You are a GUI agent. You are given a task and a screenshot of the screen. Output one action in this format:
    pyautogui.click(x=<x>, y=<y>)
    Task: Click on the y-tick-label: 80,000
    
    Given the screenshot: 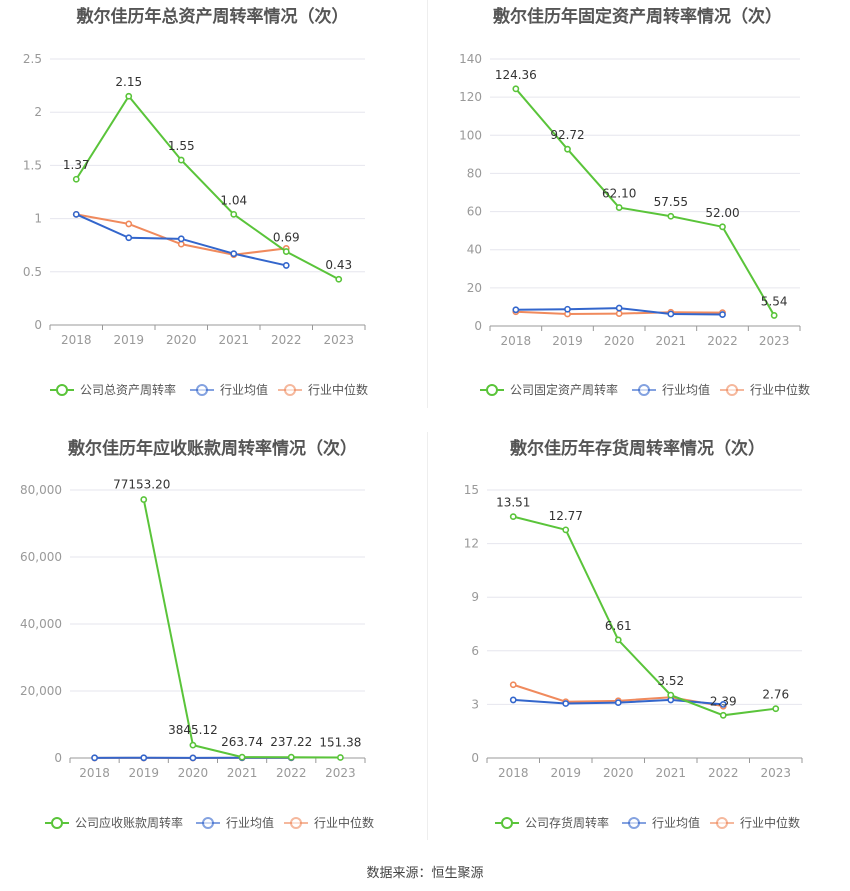 What is the action you would take?
    pyautogui.click(x=41, y=490)
    